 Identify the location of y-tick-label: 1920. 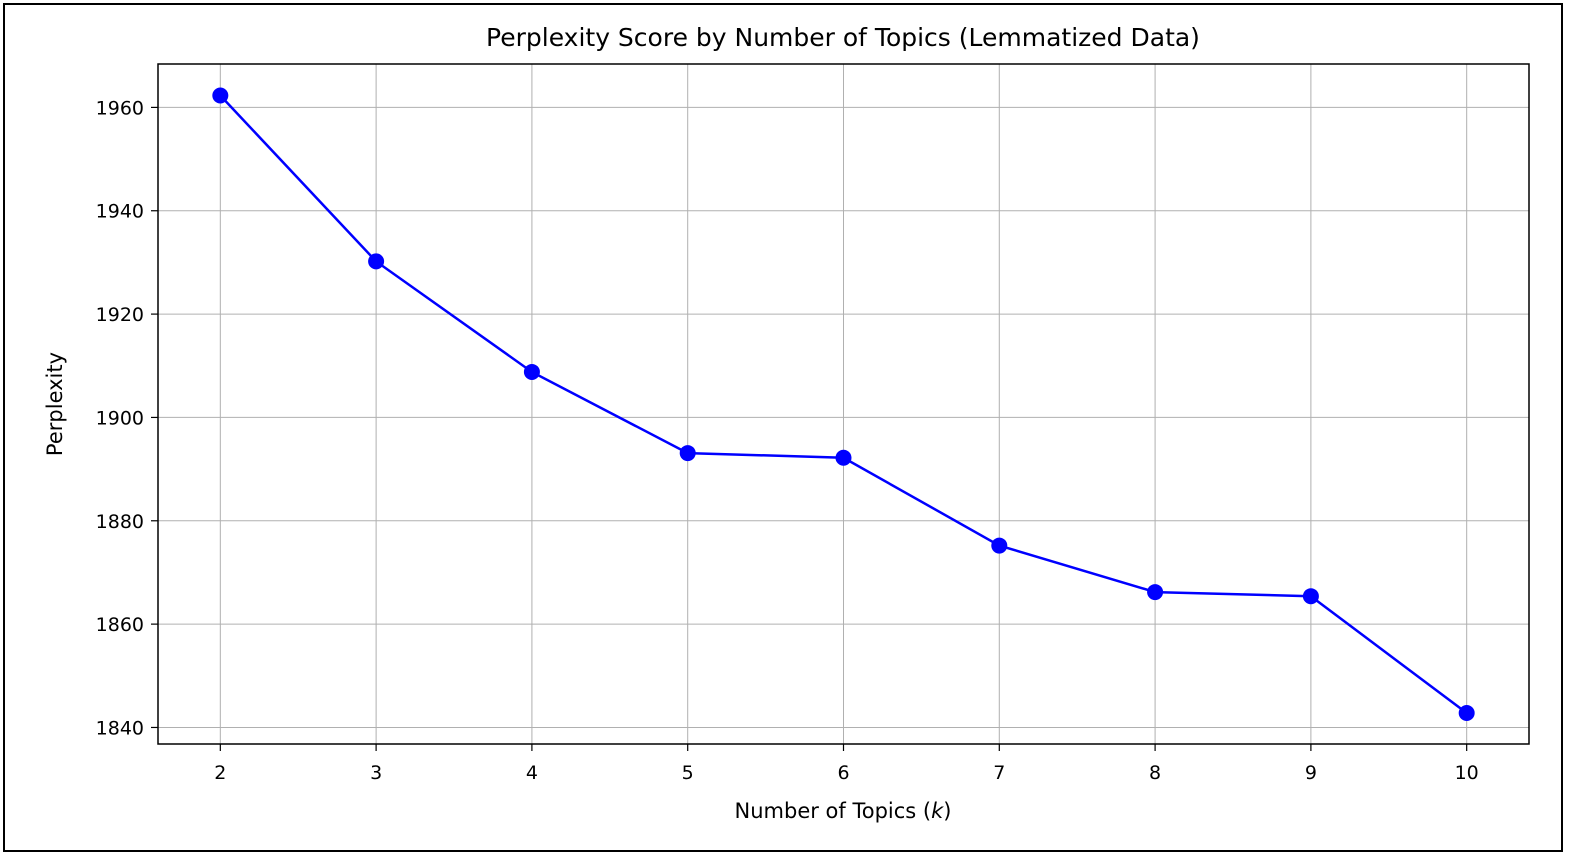
(120, 315).